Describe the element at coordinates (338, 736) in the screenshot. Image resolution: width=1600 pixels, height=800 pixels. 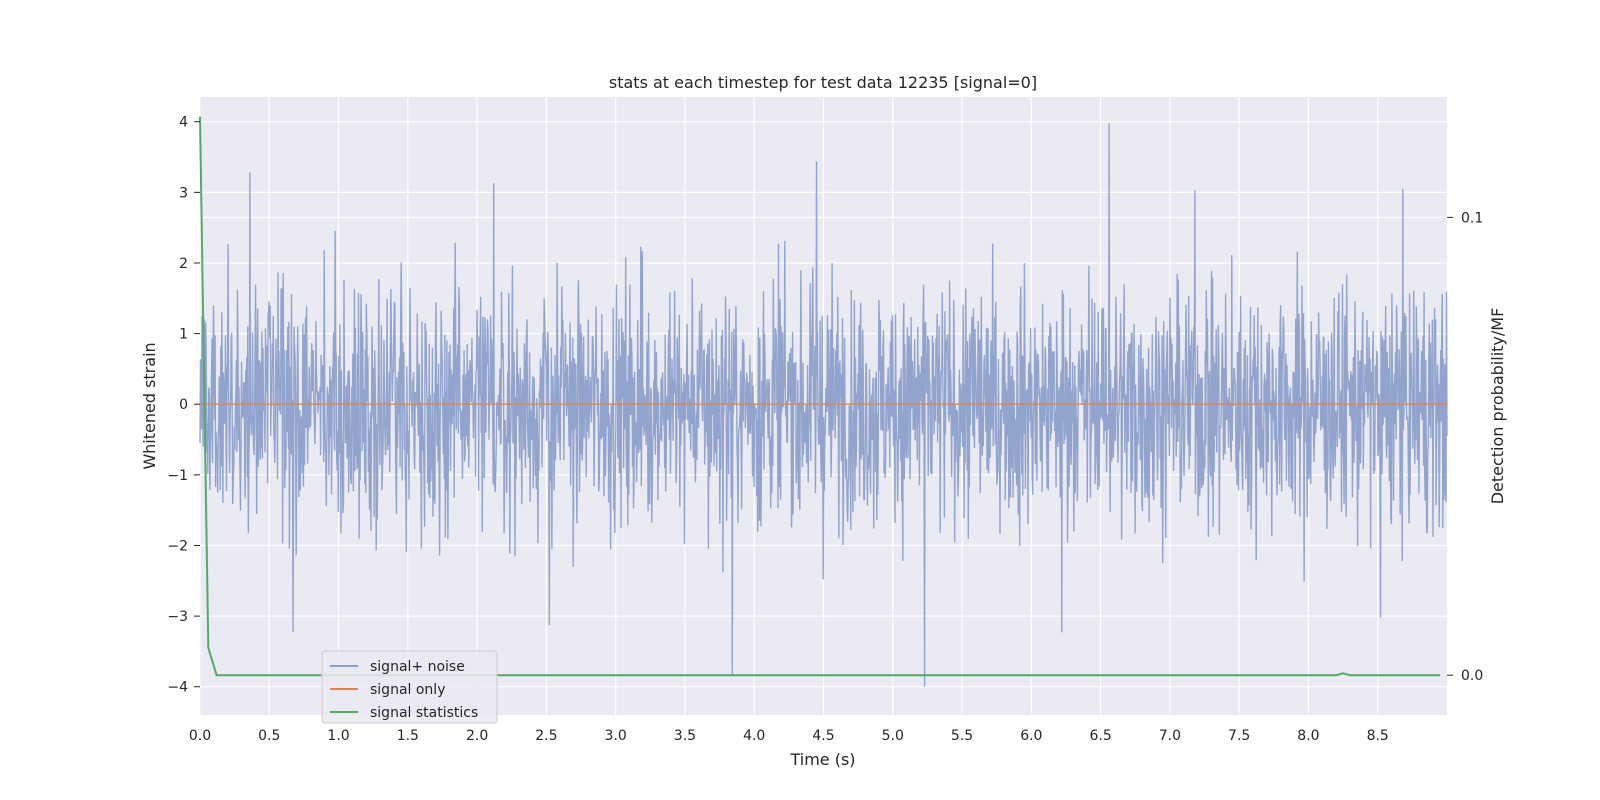
I see `x-tick-label: 1.0` at that location.